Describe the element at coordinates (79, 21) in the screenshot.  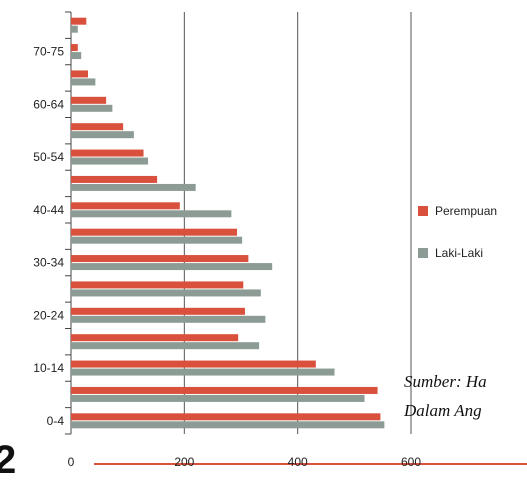
I see `bar-perempuan-75+` at that location.